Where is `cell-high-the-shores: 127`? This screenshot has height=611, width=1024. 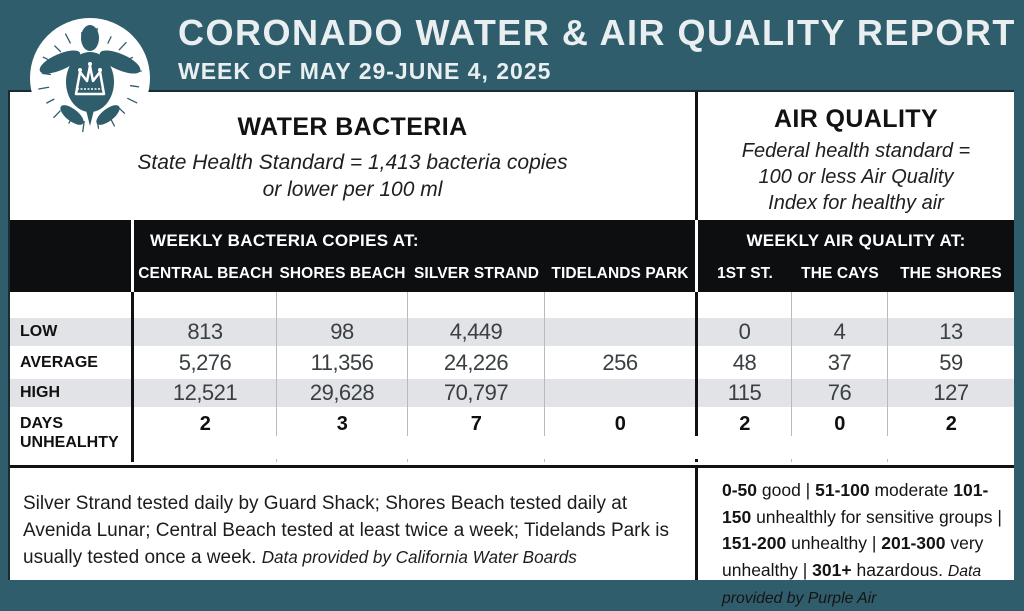
cell-high-the-shores: 127 is located at coordinates (951, 392).